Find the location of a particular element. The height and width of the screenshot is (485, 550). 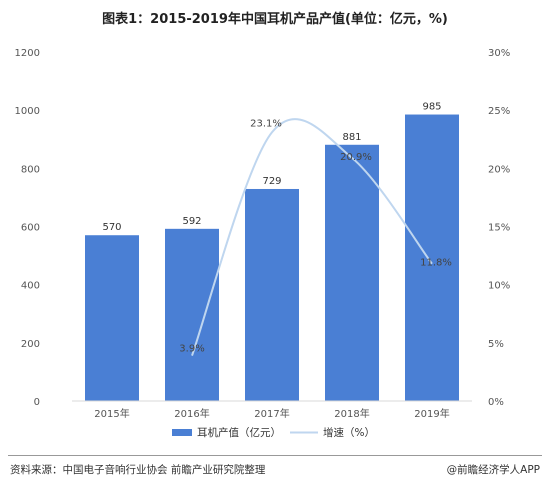

bar-value-label: 881 is located at coordinates (351, 137).